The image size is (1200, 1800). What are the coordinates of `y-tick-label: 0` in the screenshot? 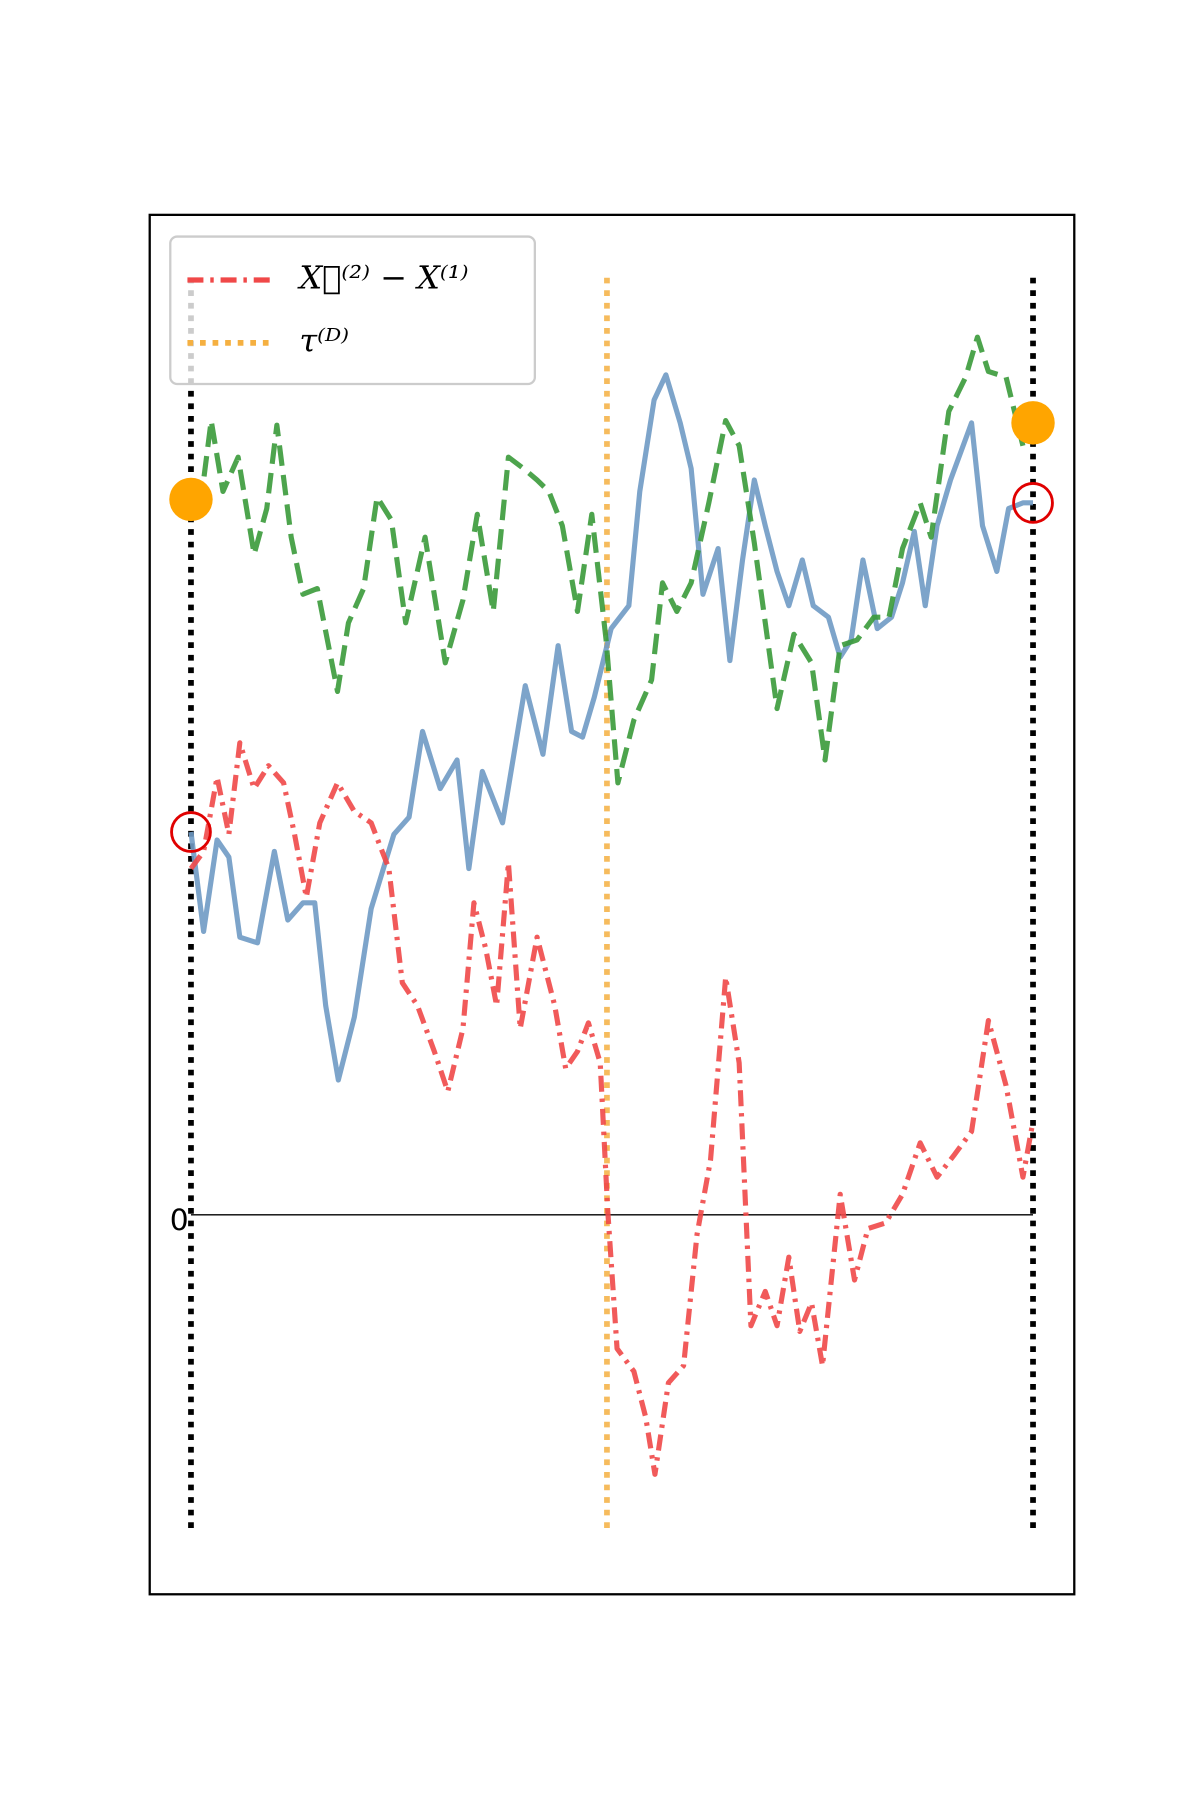 It's located at (179, 1220).